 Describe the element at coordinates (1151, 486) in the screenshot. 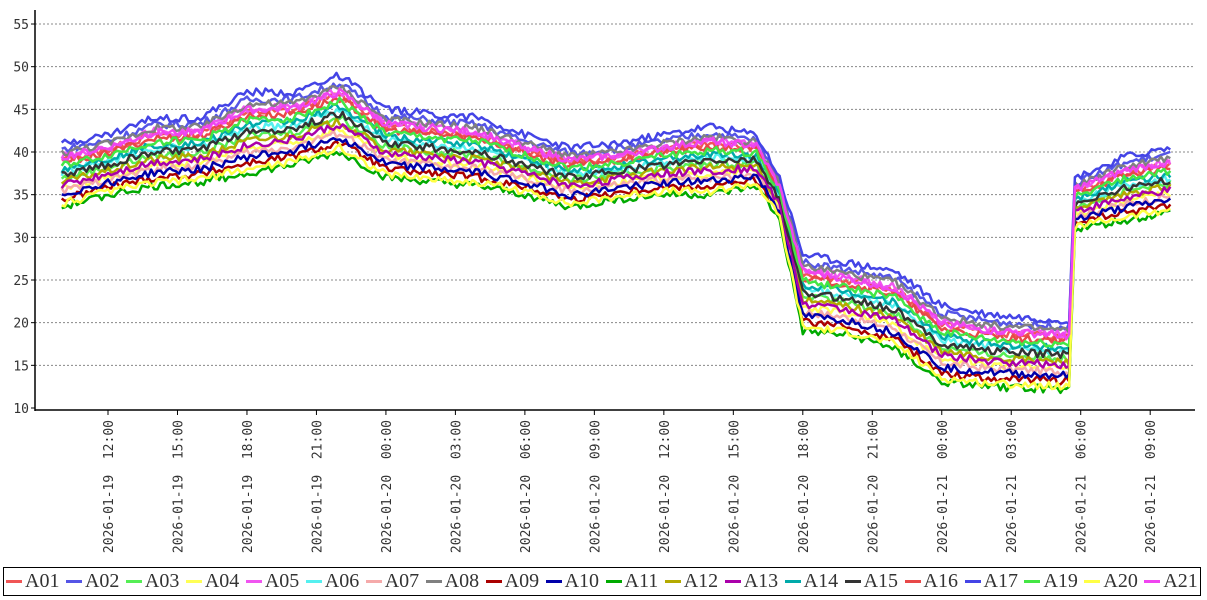

I see `x-tick-label: 2026-01-21 09:00` at that location.